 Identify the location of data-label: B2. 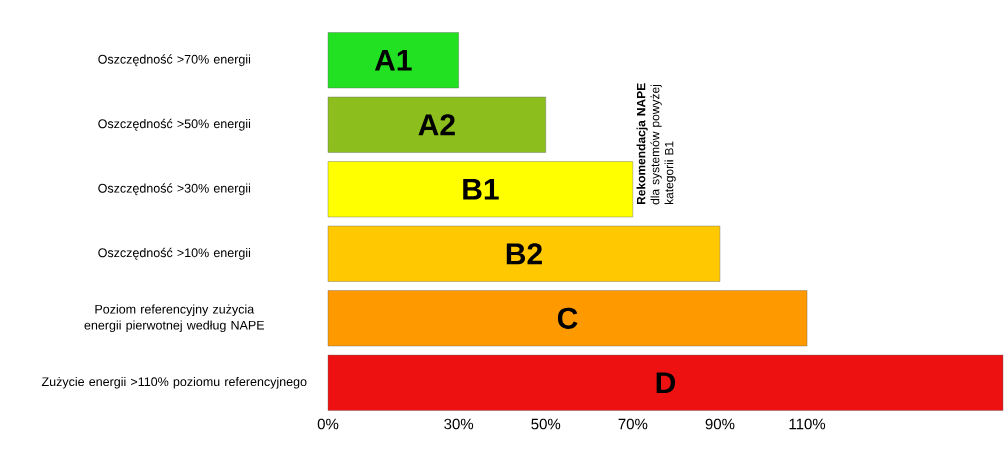
(524, 254).